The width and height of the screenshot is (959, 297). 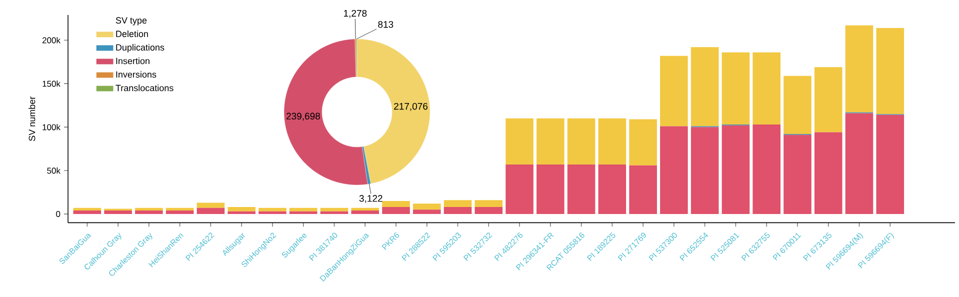 What do you see at coordinates (133, 61) in the screenshot?
I see `legend-label: Insertion` at bounding box center [133, 61].